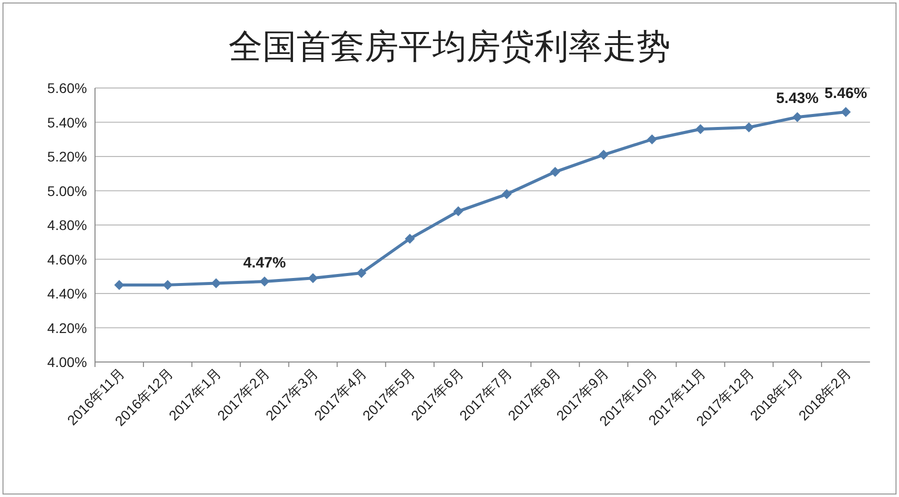 The image size is (899, 497). I want to click on y-tick-label: 5.40%, so click(67, 122).